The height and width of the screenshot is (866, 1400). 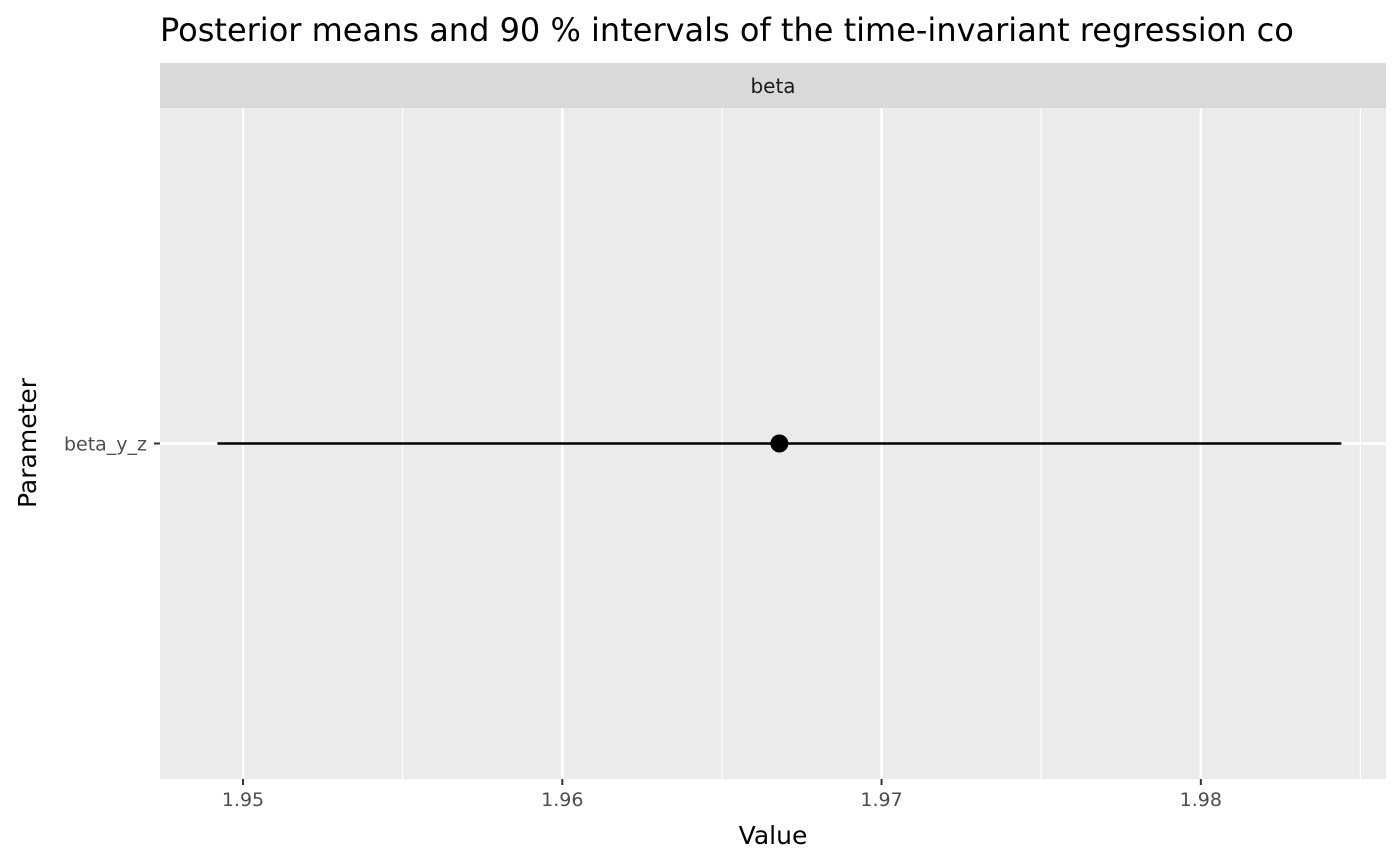 I want to click on facet-strip-label: beta, so click(x=772, y=86).